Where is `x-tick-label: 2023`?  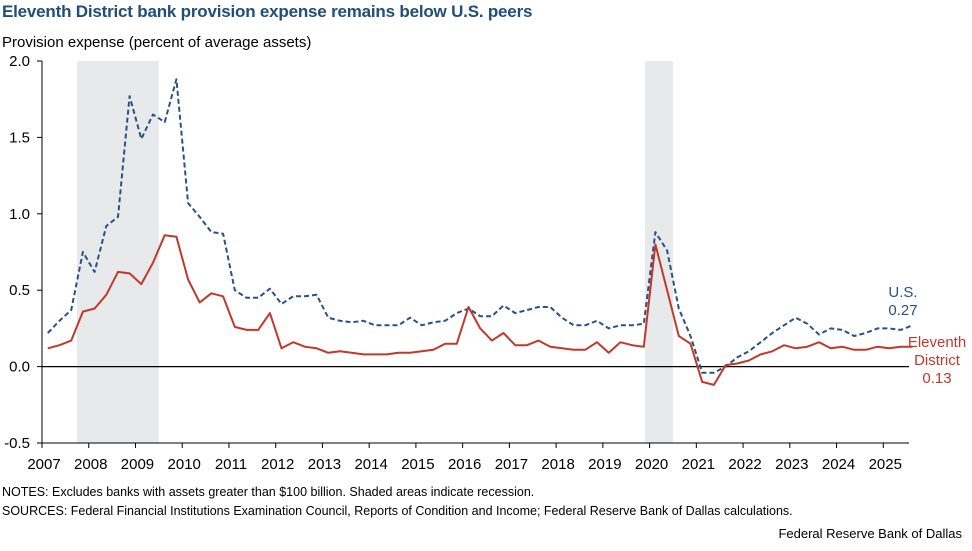
x-tick-label: 2023 is located at coordinates (791, 464).